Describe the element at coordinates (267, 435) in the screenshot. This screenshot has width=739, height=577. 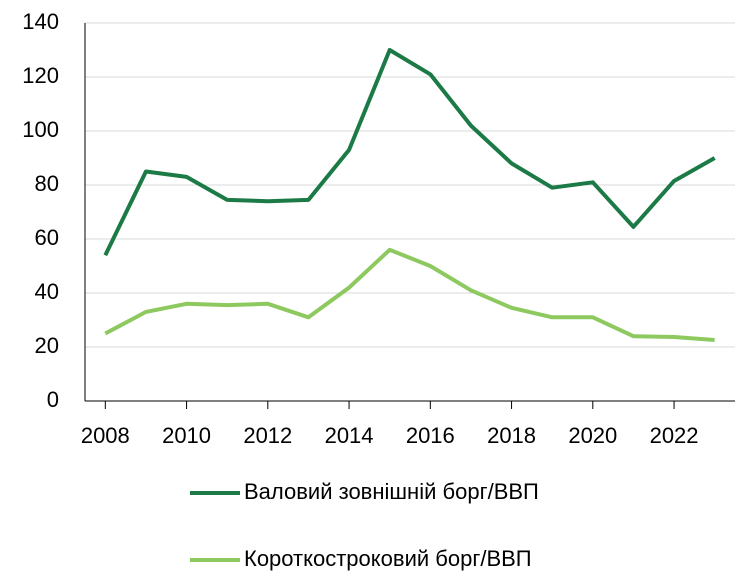
I see `x-tick-label: 2012` at that location.